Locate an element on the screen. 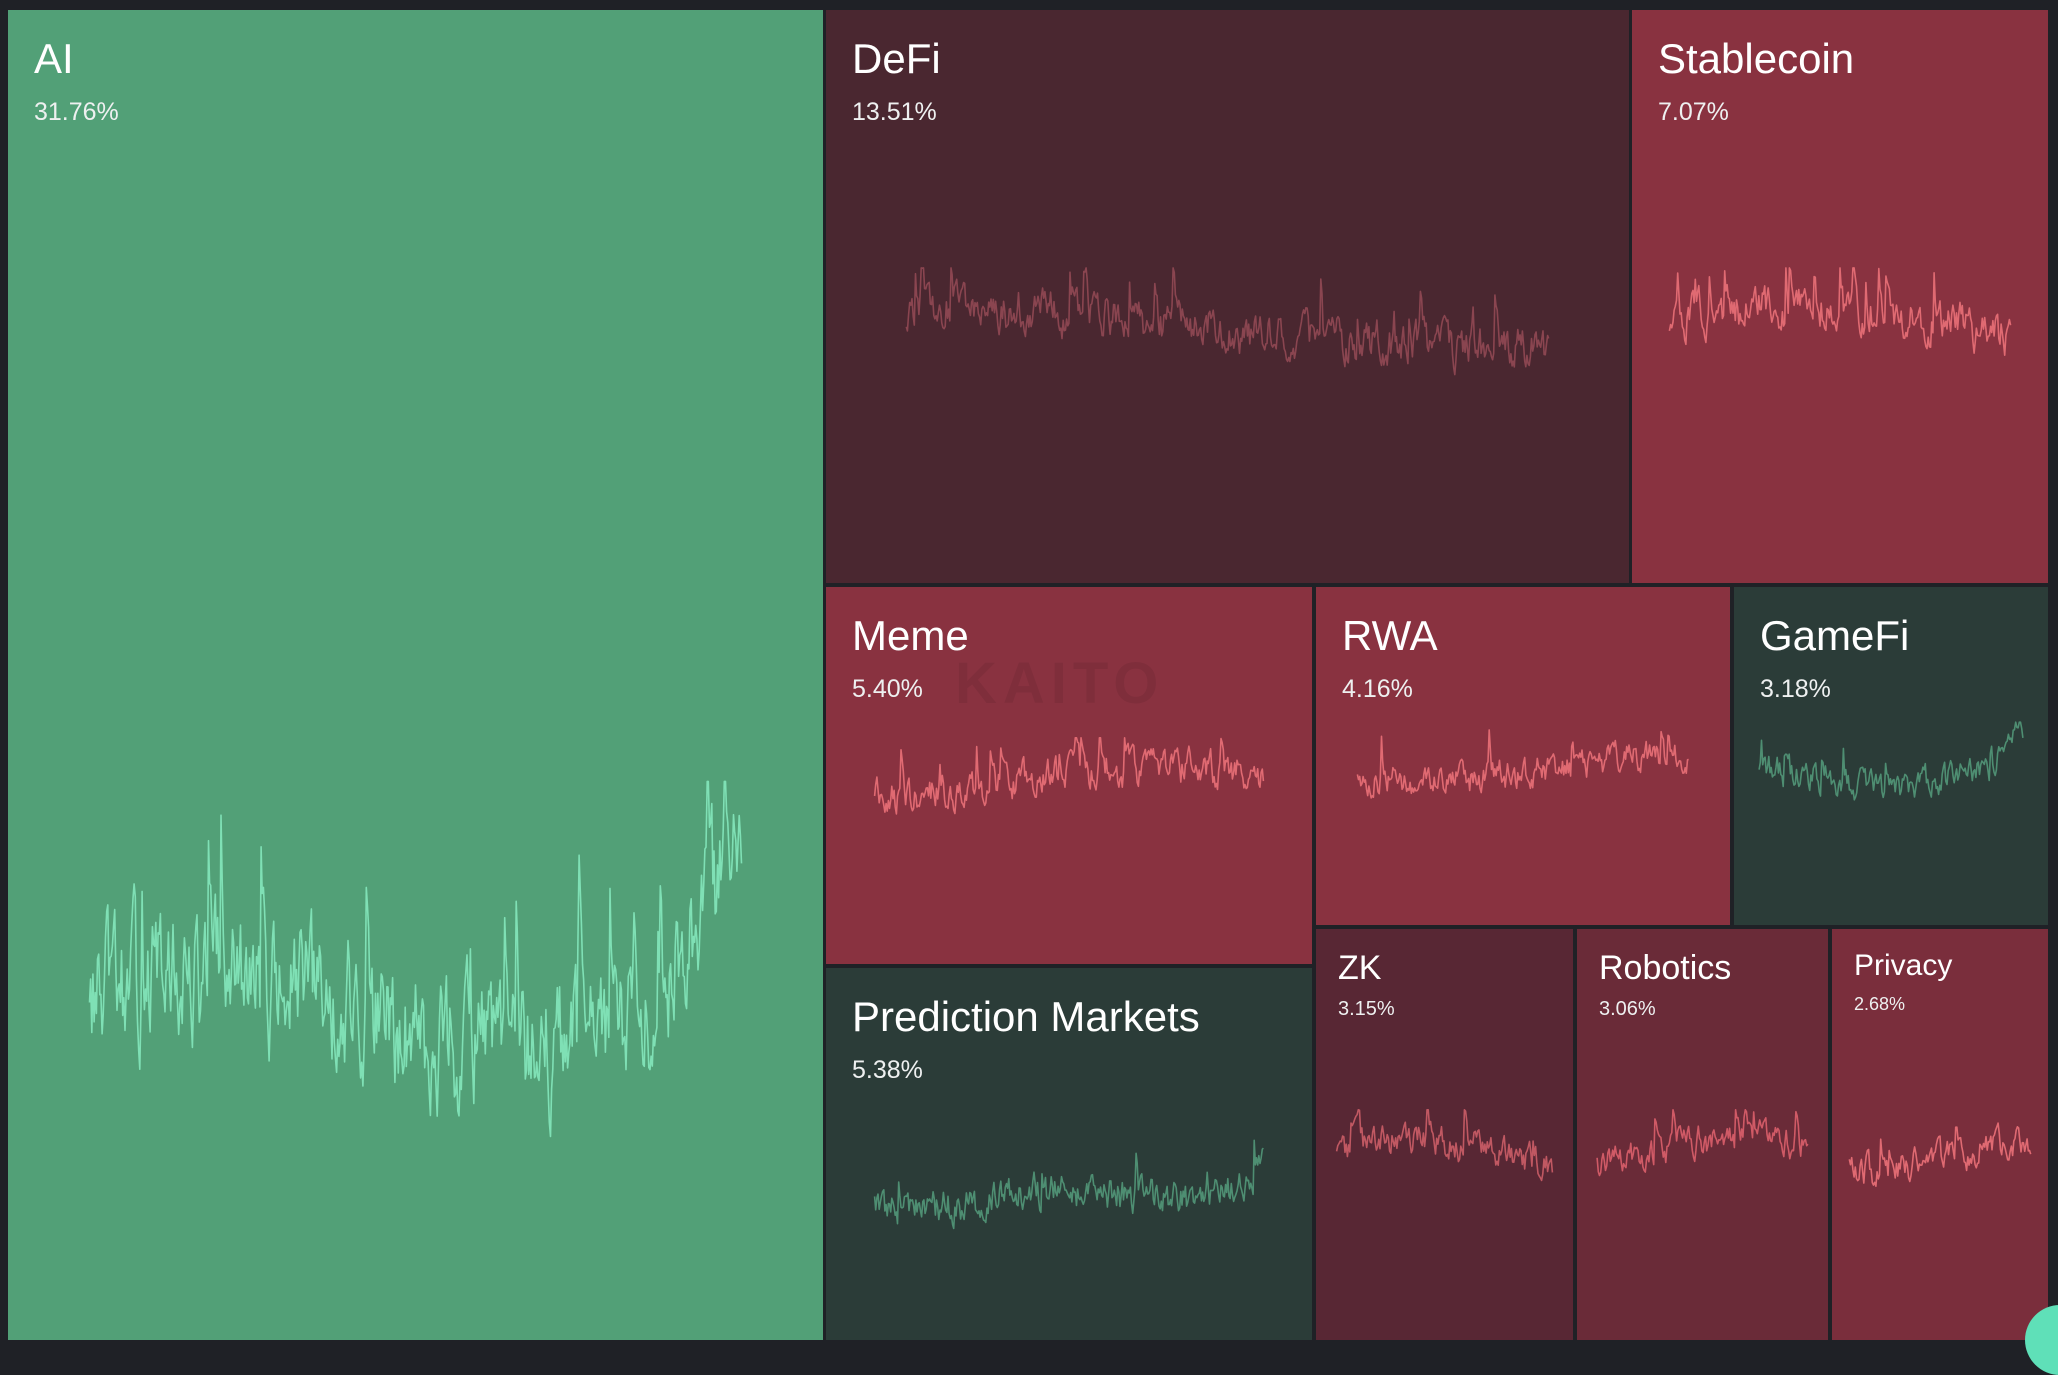 The height and width of the screenshot is (1375, 2058). tile-percent-zk: 3.15% is located at coordinates (1366, 1009).